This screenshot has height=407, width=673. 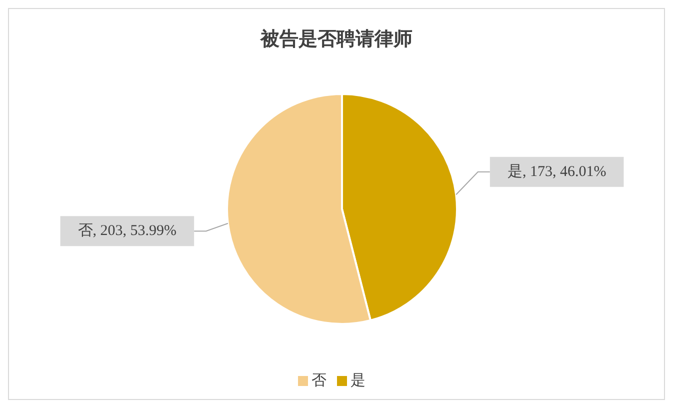 I want to click on legend-label: 否, so click(x=319, y=381).